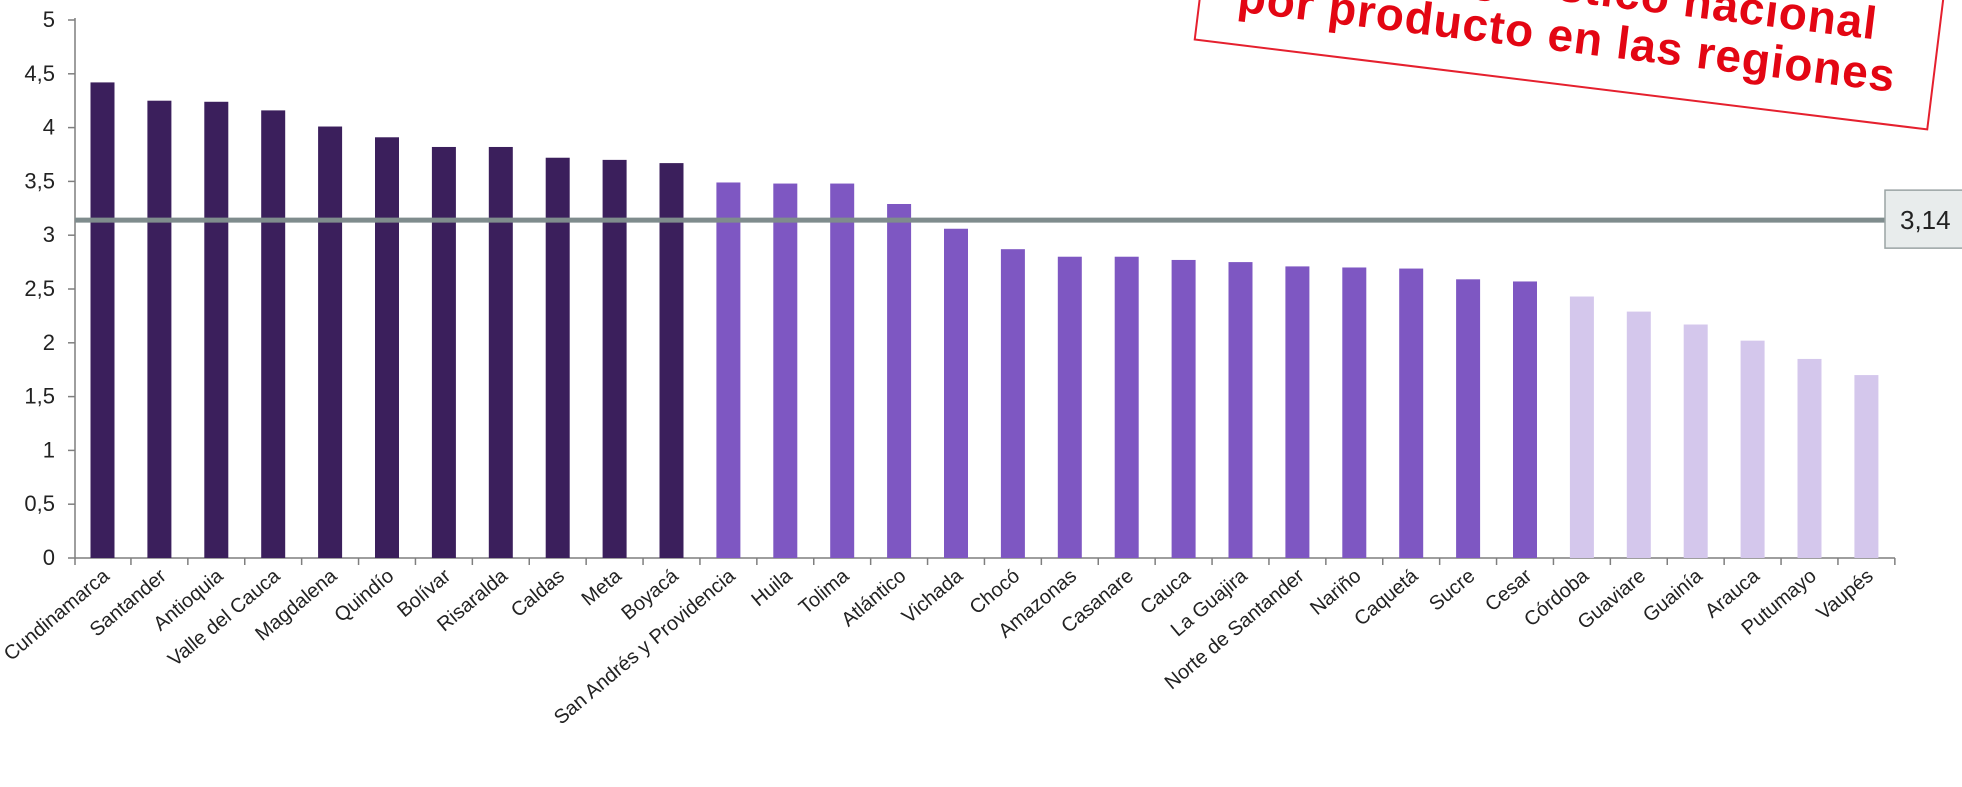  Describe the element at coordinates (364, 596) in the screenshot. I see `x-category-label: Quindío` at that location.